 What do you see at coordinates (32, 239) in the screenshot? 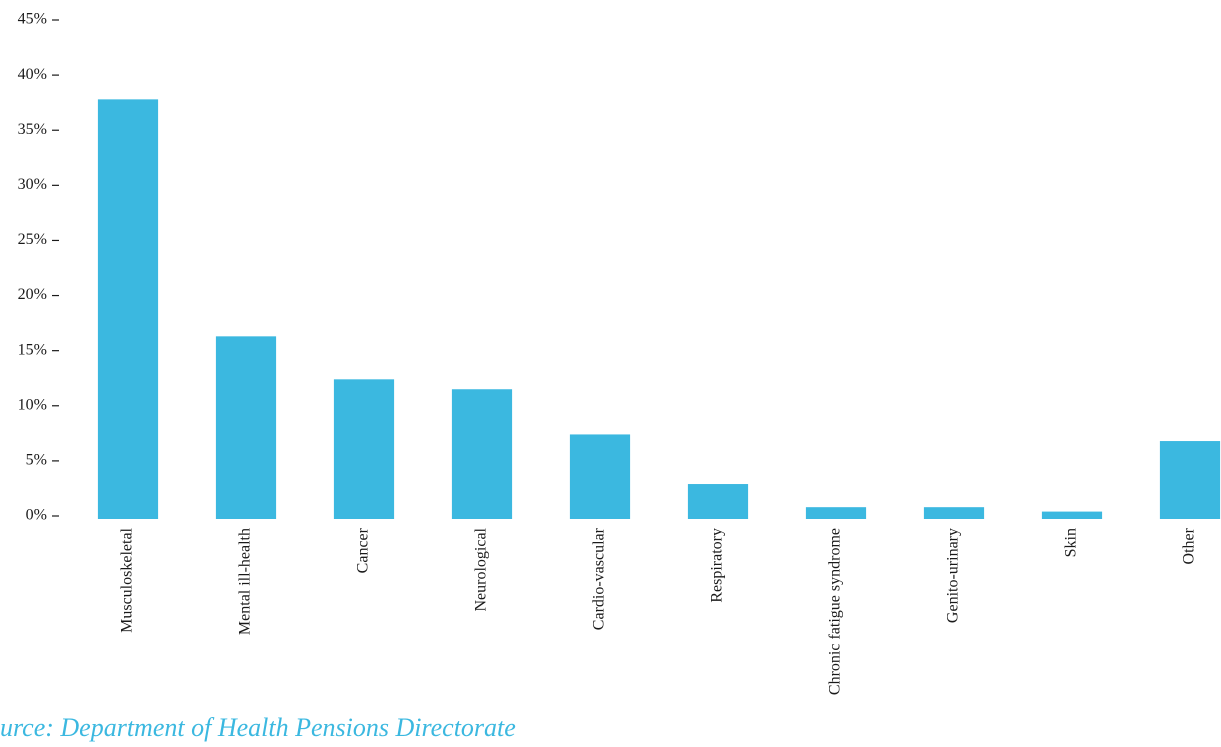
I see `y-tick-label: 25%` at bounding box center [32, 239].